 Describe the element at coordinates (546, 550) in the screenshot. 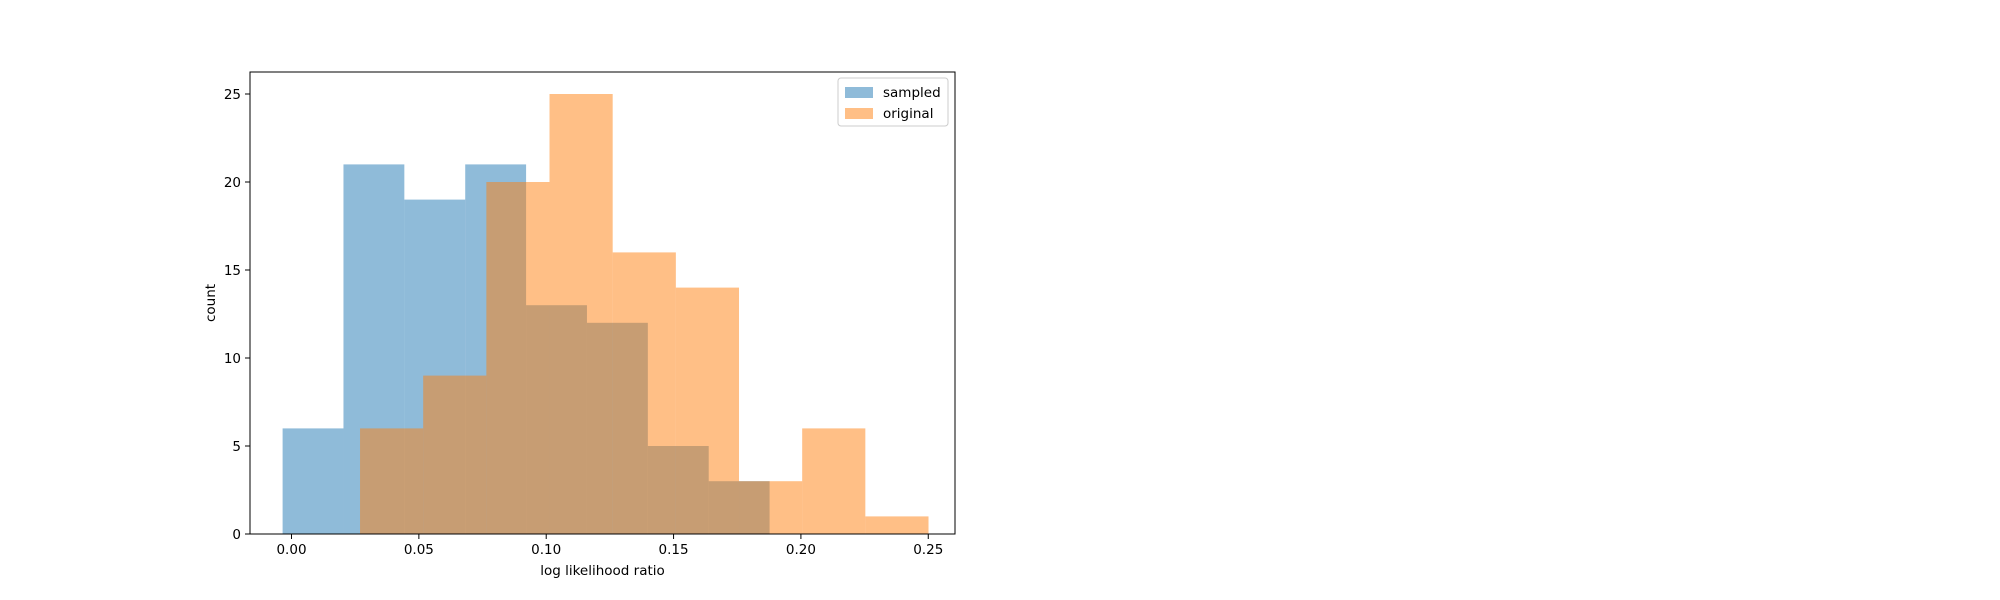

I see `x-tick-label: 0.10` at that location.